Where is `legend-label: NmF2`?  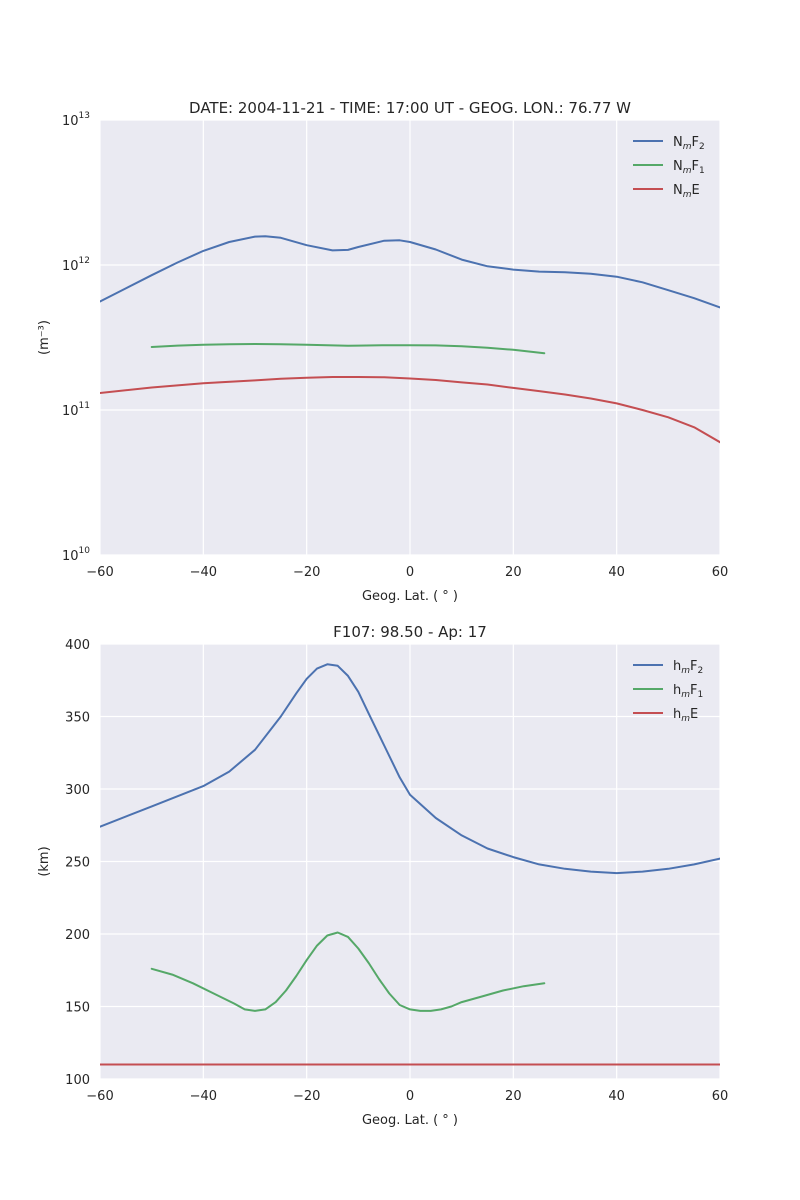
legend-label: NmF2 is located at coordinates (689, 143).